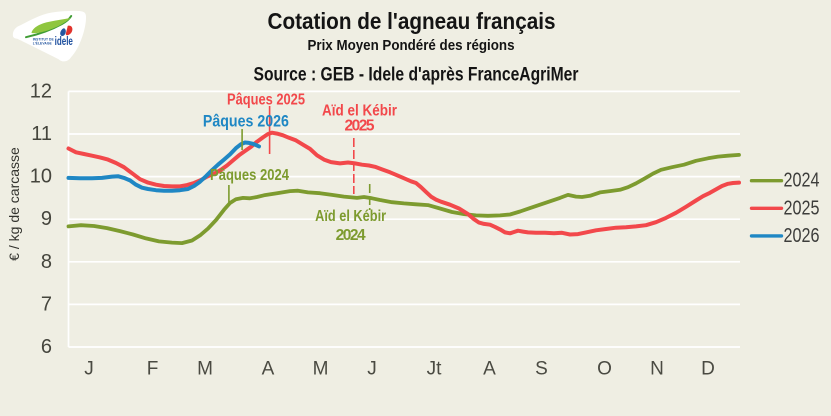  I want to click on svg-text: 7, so click(46, 304).